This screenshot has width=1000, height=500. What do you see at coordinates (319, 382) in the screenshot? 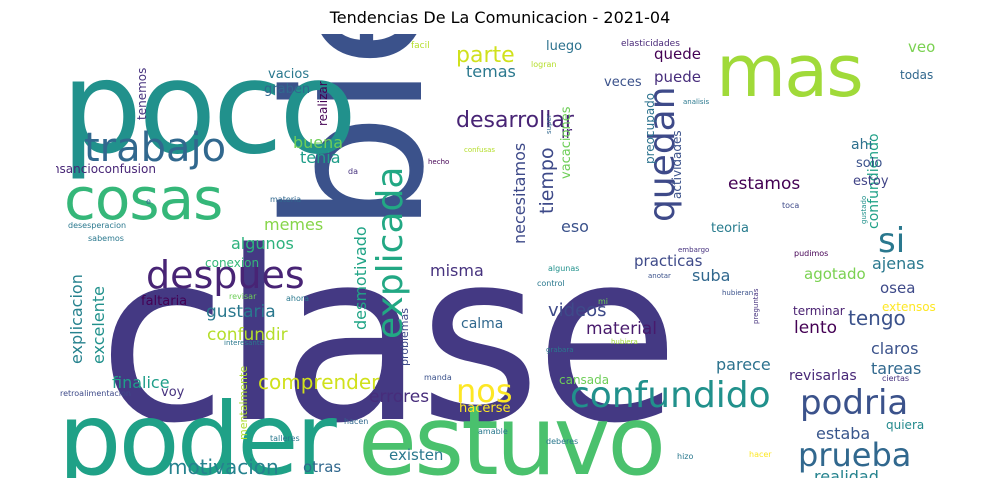
I see `word-comprender: comprender` at bounding box center [319, 382].